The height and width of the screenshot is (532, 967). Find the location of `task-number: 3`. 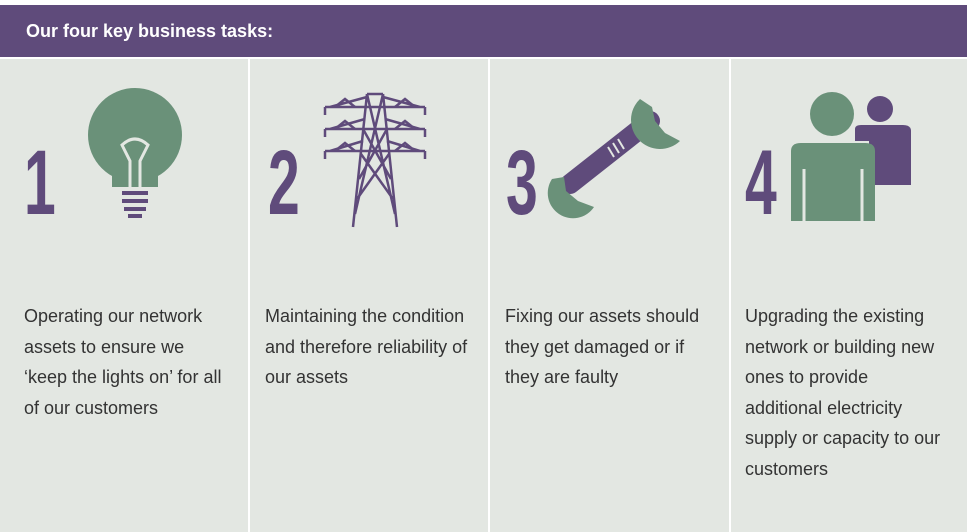

task-number: 3 is located at coordinates (522, 183).